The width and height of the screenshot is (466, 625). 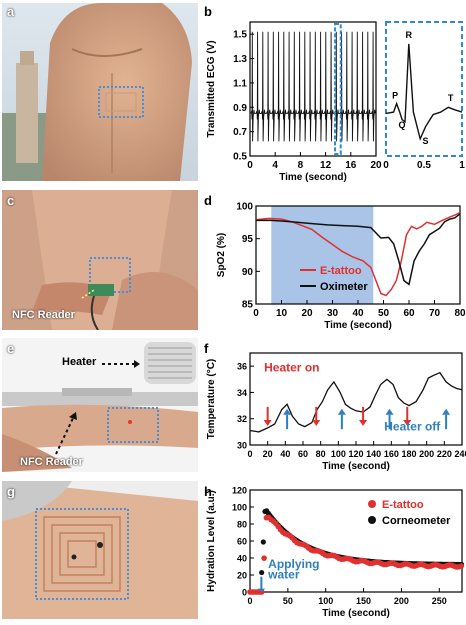 I want to click on wave-label-t: T, so click(x=451, y=98).